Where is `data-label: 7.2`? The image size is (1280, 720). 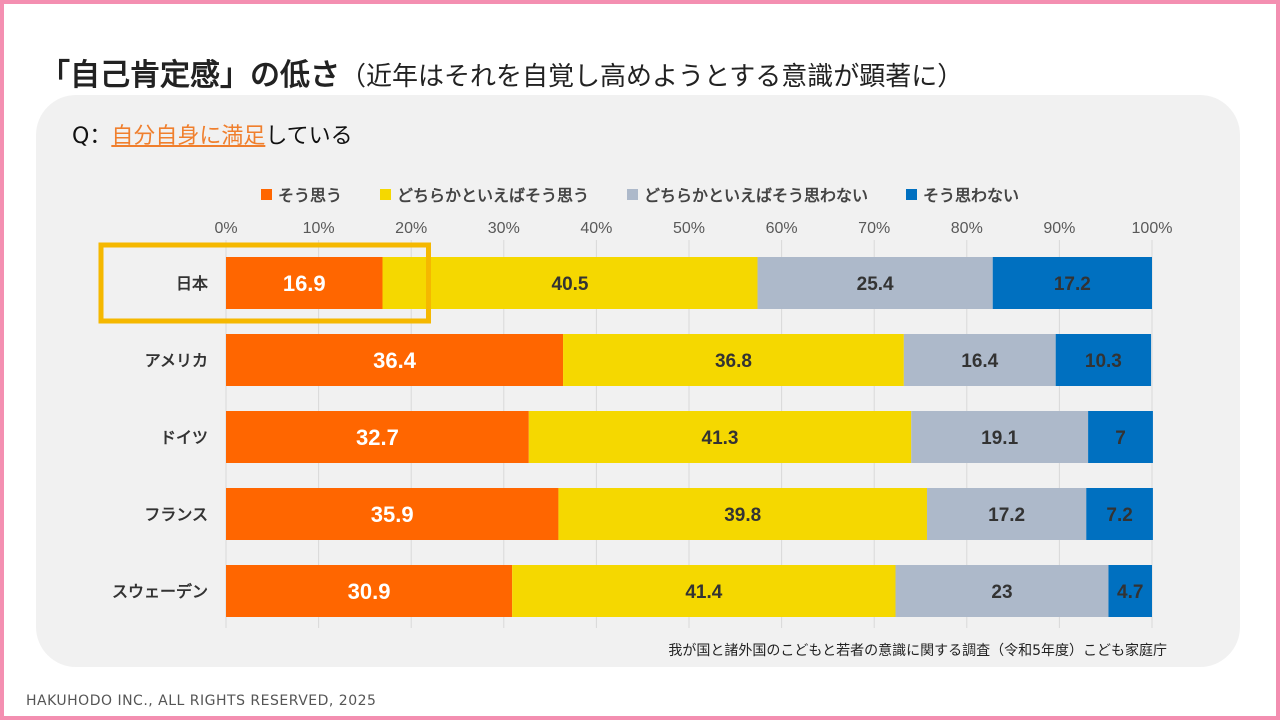 data-label: 7.2 is located at coordinates (1119, 515).